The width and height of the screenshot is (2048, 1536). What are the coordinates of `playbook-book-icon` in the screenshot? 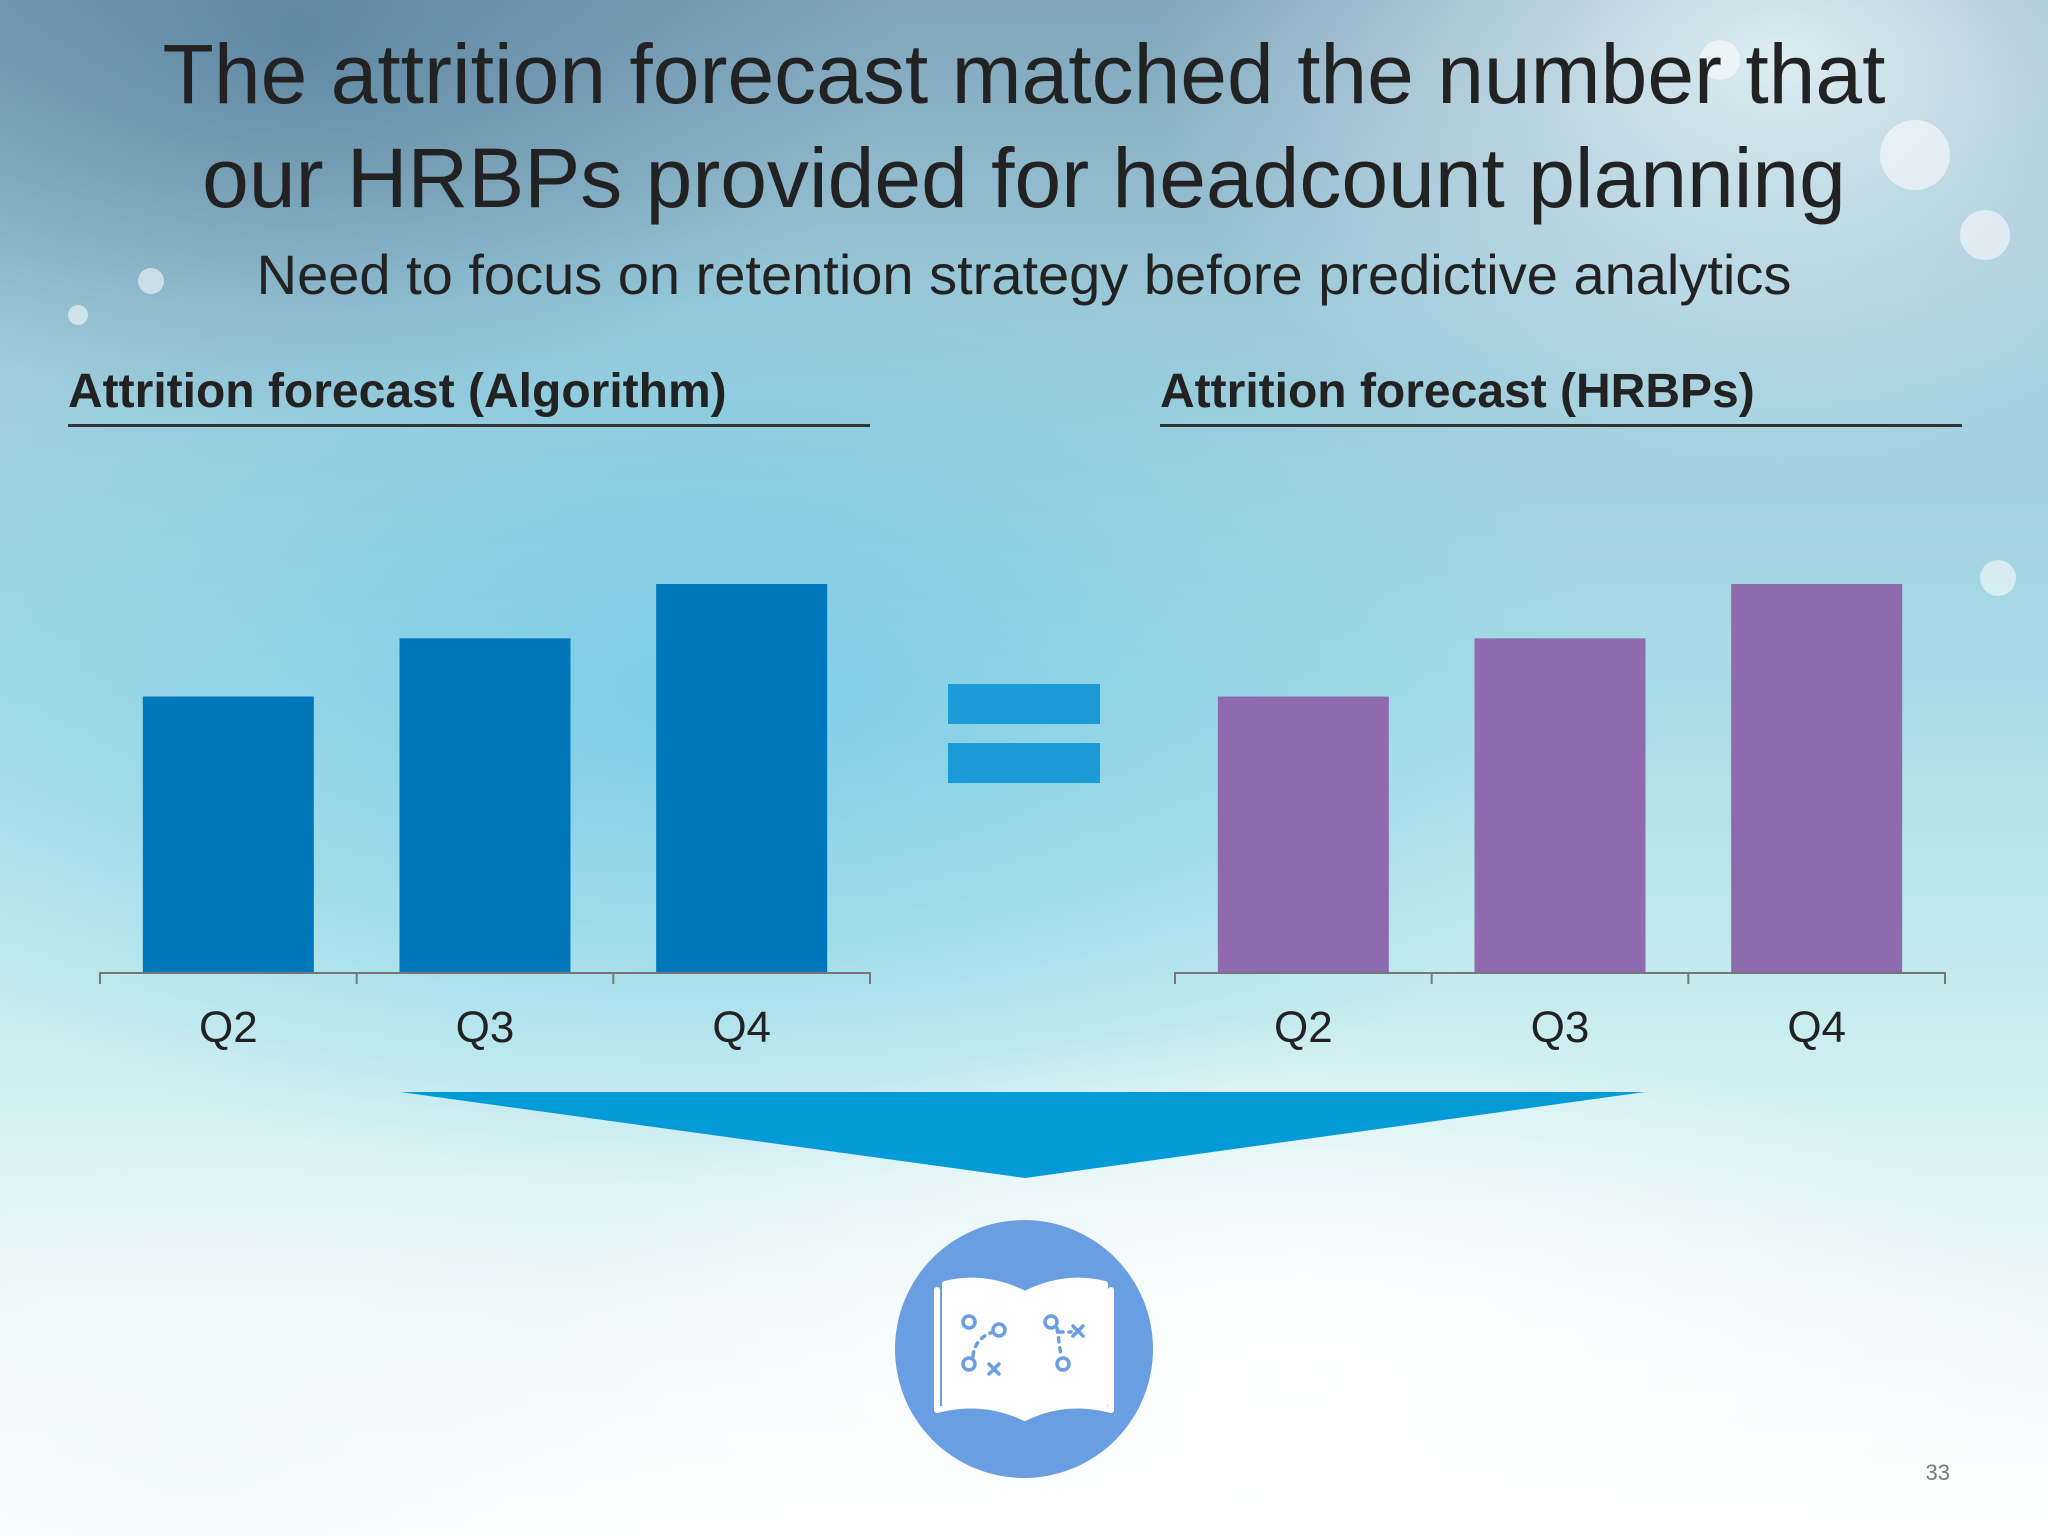 It's located at (1024, 1349).